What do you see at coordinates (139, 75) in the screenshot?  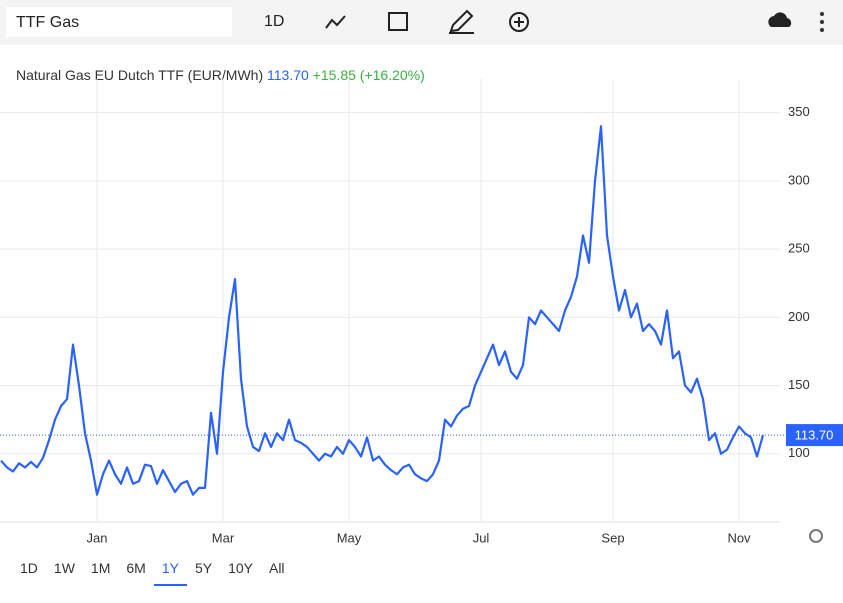 I see `legend-title: Natural Gas EU Dutch TTF (EUR/MWh)` at bounding box center [139, 75].